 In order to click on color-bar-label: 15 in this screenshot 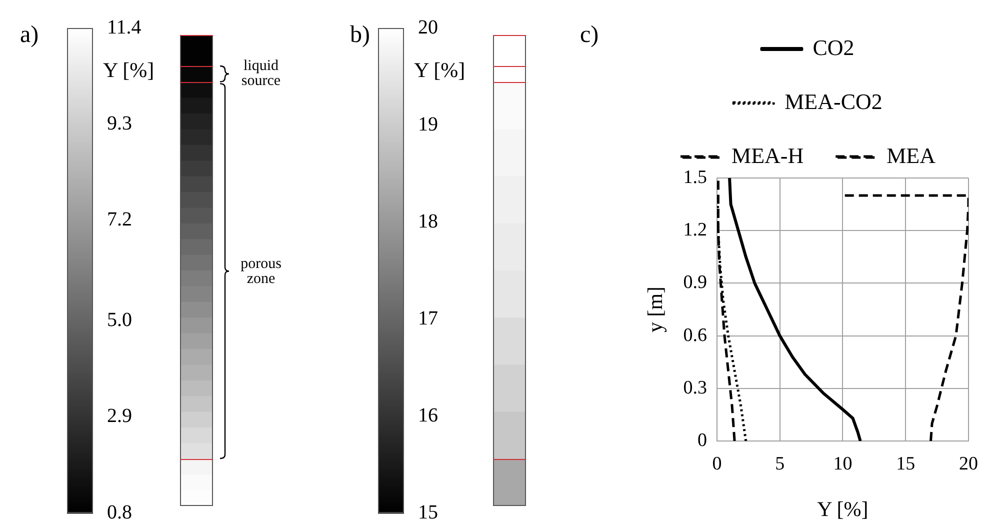, I will do `click(428, 512)`.